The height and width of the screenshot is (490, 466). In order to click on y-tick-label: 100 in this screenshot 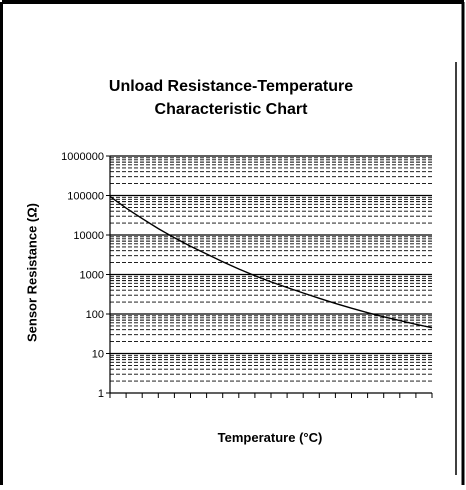, I will do `click(95, 315)`.